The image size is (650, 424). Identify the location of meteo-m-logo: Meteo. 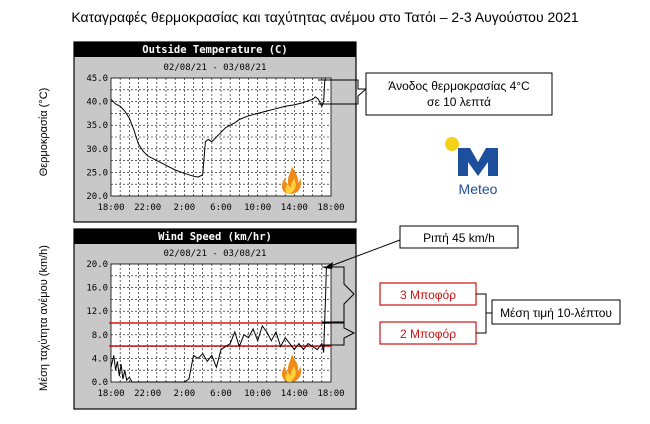
(471, 167).